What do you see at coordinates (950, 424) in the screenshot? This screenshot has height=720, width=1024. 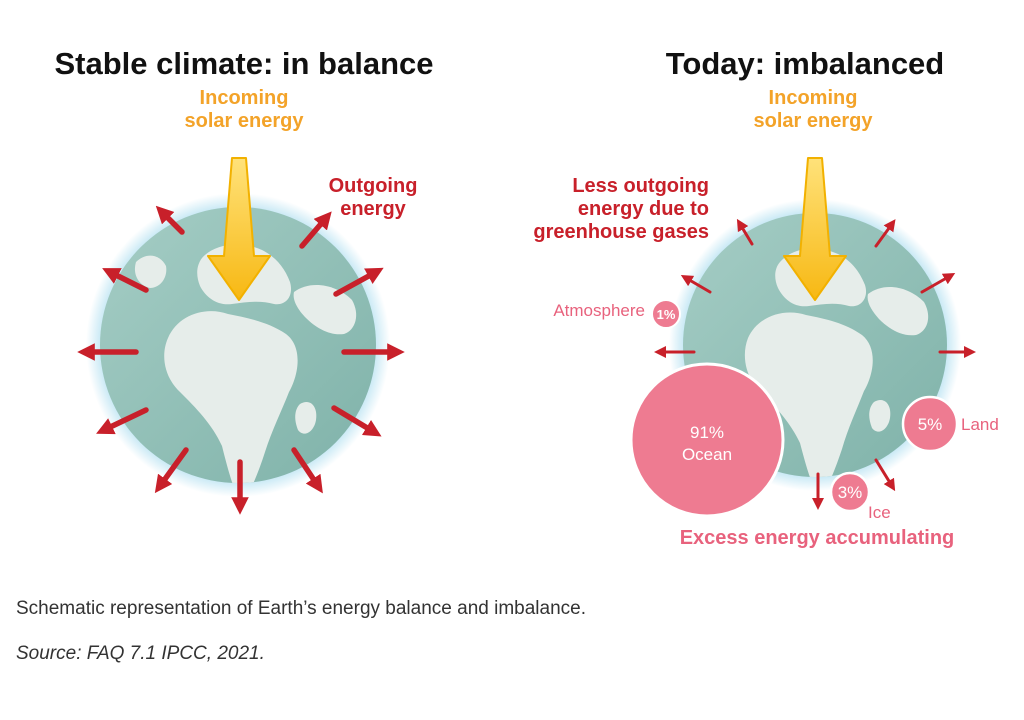 I see `land-marker: 5% Land` at bounding box center [950, 424].